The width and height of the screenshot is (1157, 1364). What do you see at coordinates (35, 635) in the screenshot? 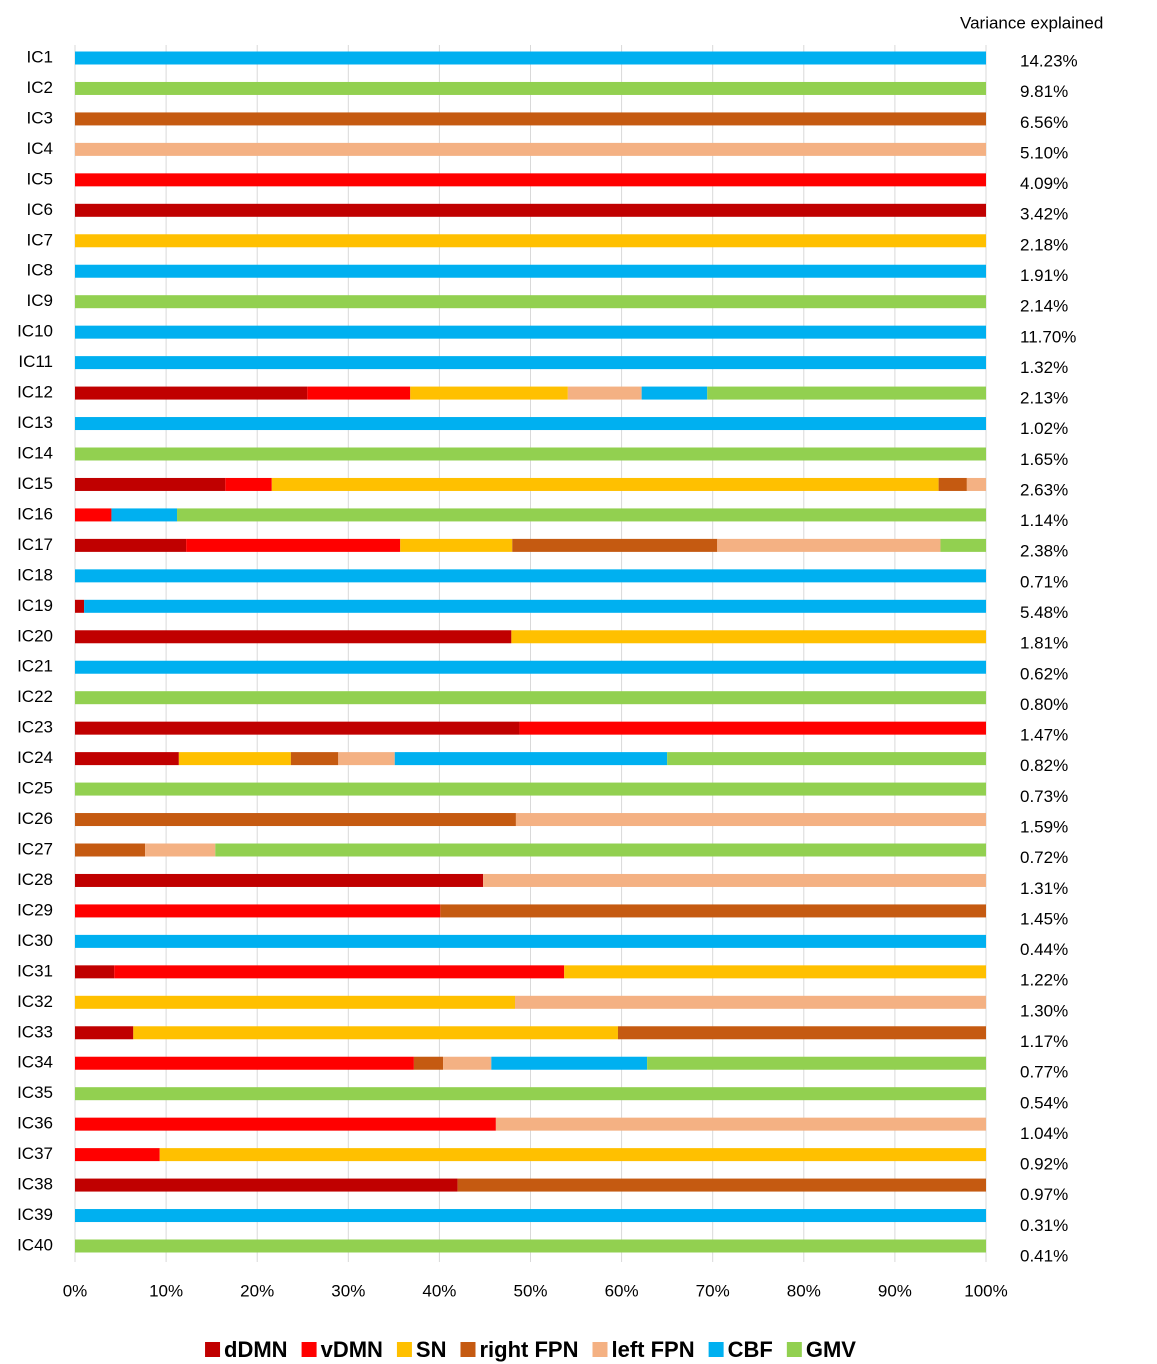
I see `y-tick-label: IC20` at bounding box center [35, 635].